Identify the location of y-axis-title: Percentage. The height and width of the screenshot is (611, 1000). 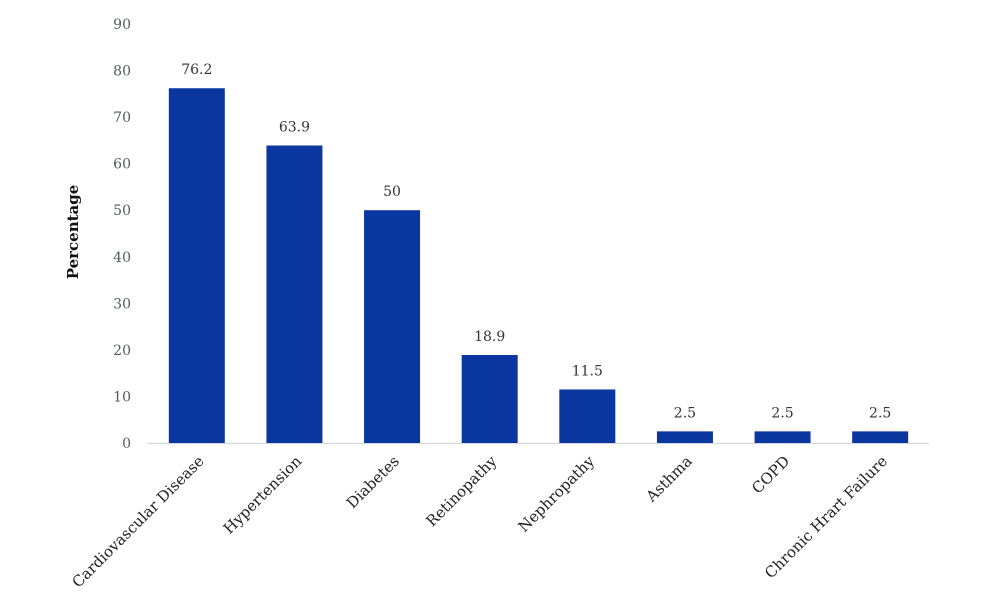
(73, 232).